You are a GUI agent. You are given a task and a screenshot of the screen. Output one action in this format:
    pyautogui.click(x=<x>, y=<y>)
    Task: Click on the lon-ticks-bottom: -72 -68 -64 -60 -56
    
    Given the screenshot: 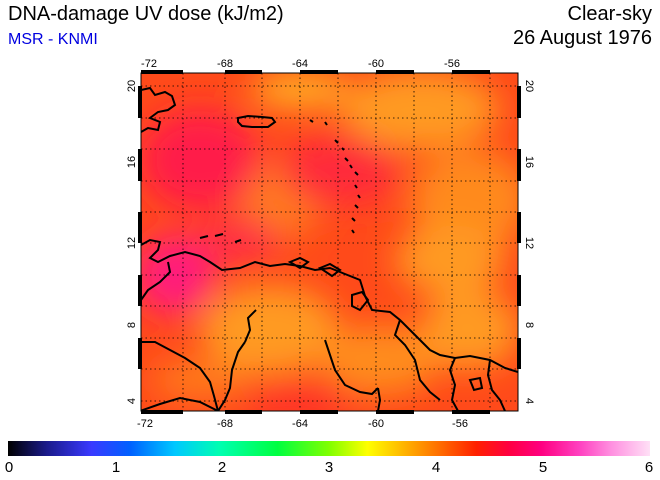 What is the action you would take?
    pyautogui.click(x=302, y=424)
    